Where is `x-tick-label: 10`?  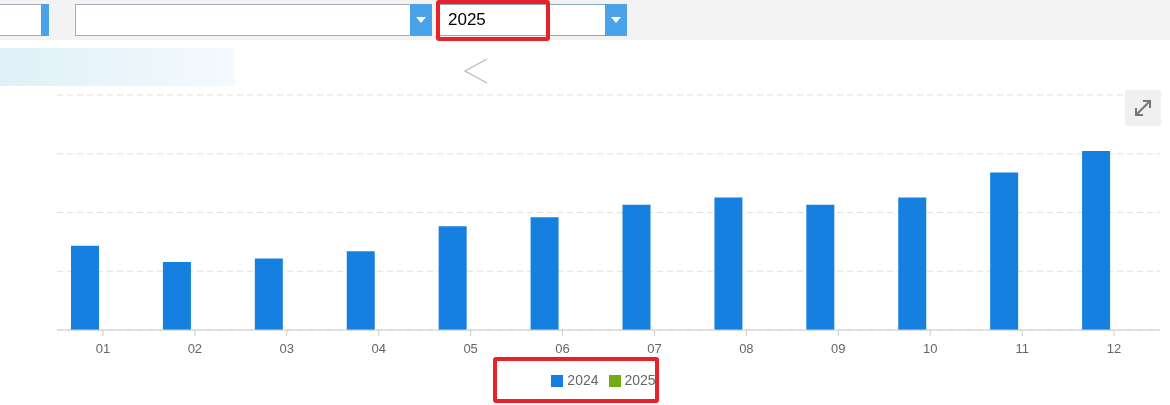
x-tick-label: 10 is located at coordinates (930, 349).